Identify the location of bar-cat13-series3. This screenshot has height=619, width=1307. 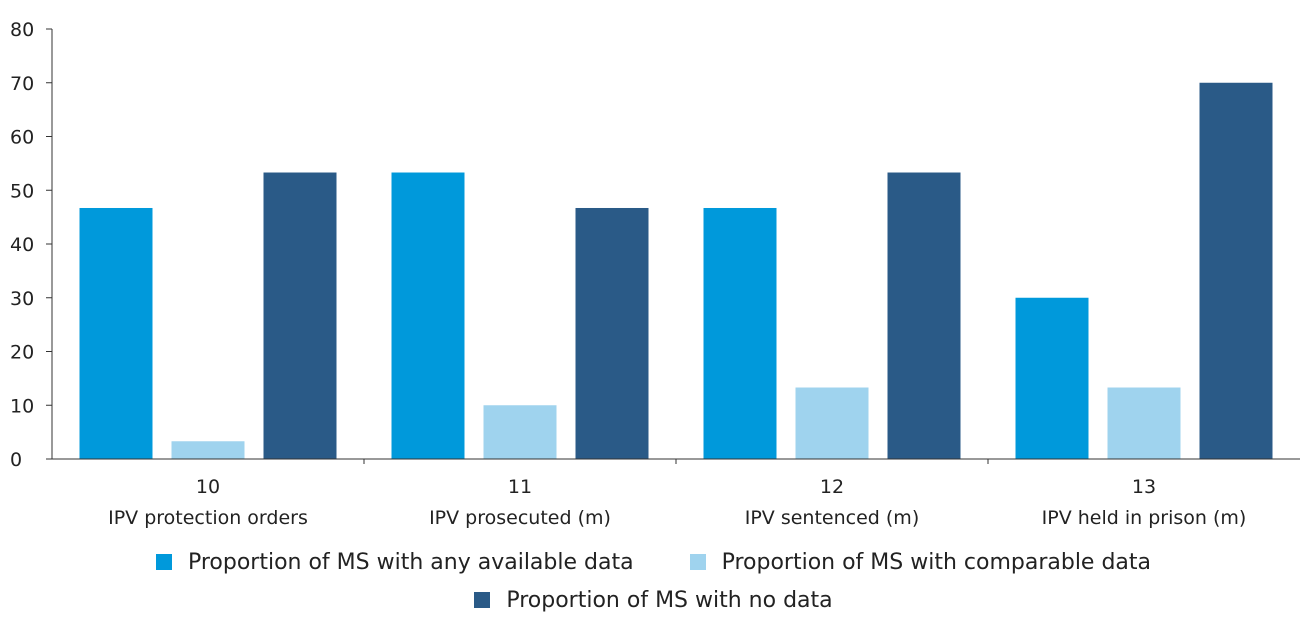
(1236, 270).